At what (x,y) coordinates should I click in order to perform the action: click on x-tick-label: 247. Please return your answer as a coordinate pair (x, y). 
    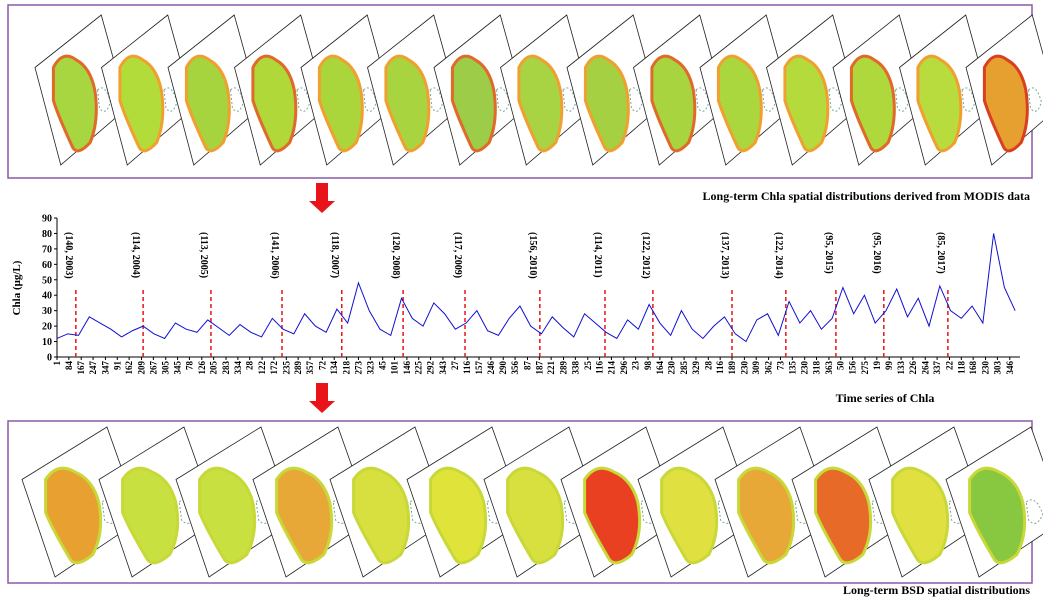
    Looking at the image, I should click on (93, 368).